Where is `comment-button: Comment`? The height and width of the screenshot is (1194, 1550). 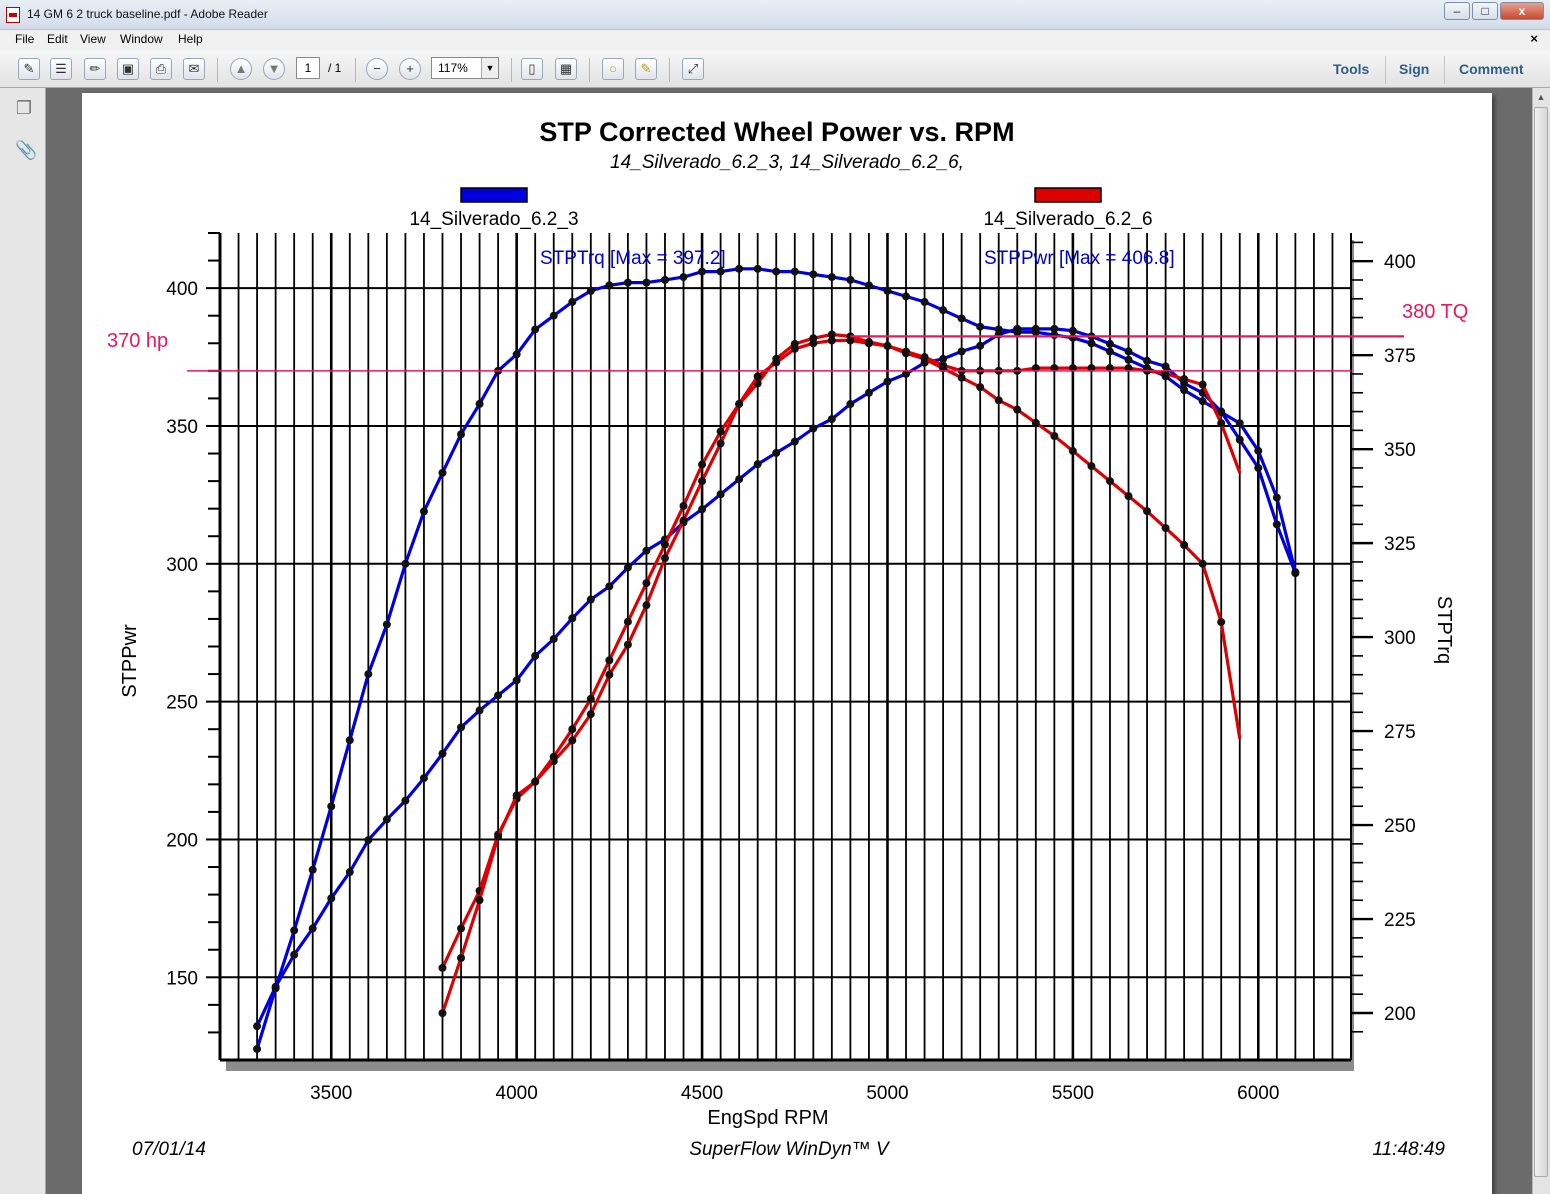 comment-button: Comment is located at coordinates (1491, 69).